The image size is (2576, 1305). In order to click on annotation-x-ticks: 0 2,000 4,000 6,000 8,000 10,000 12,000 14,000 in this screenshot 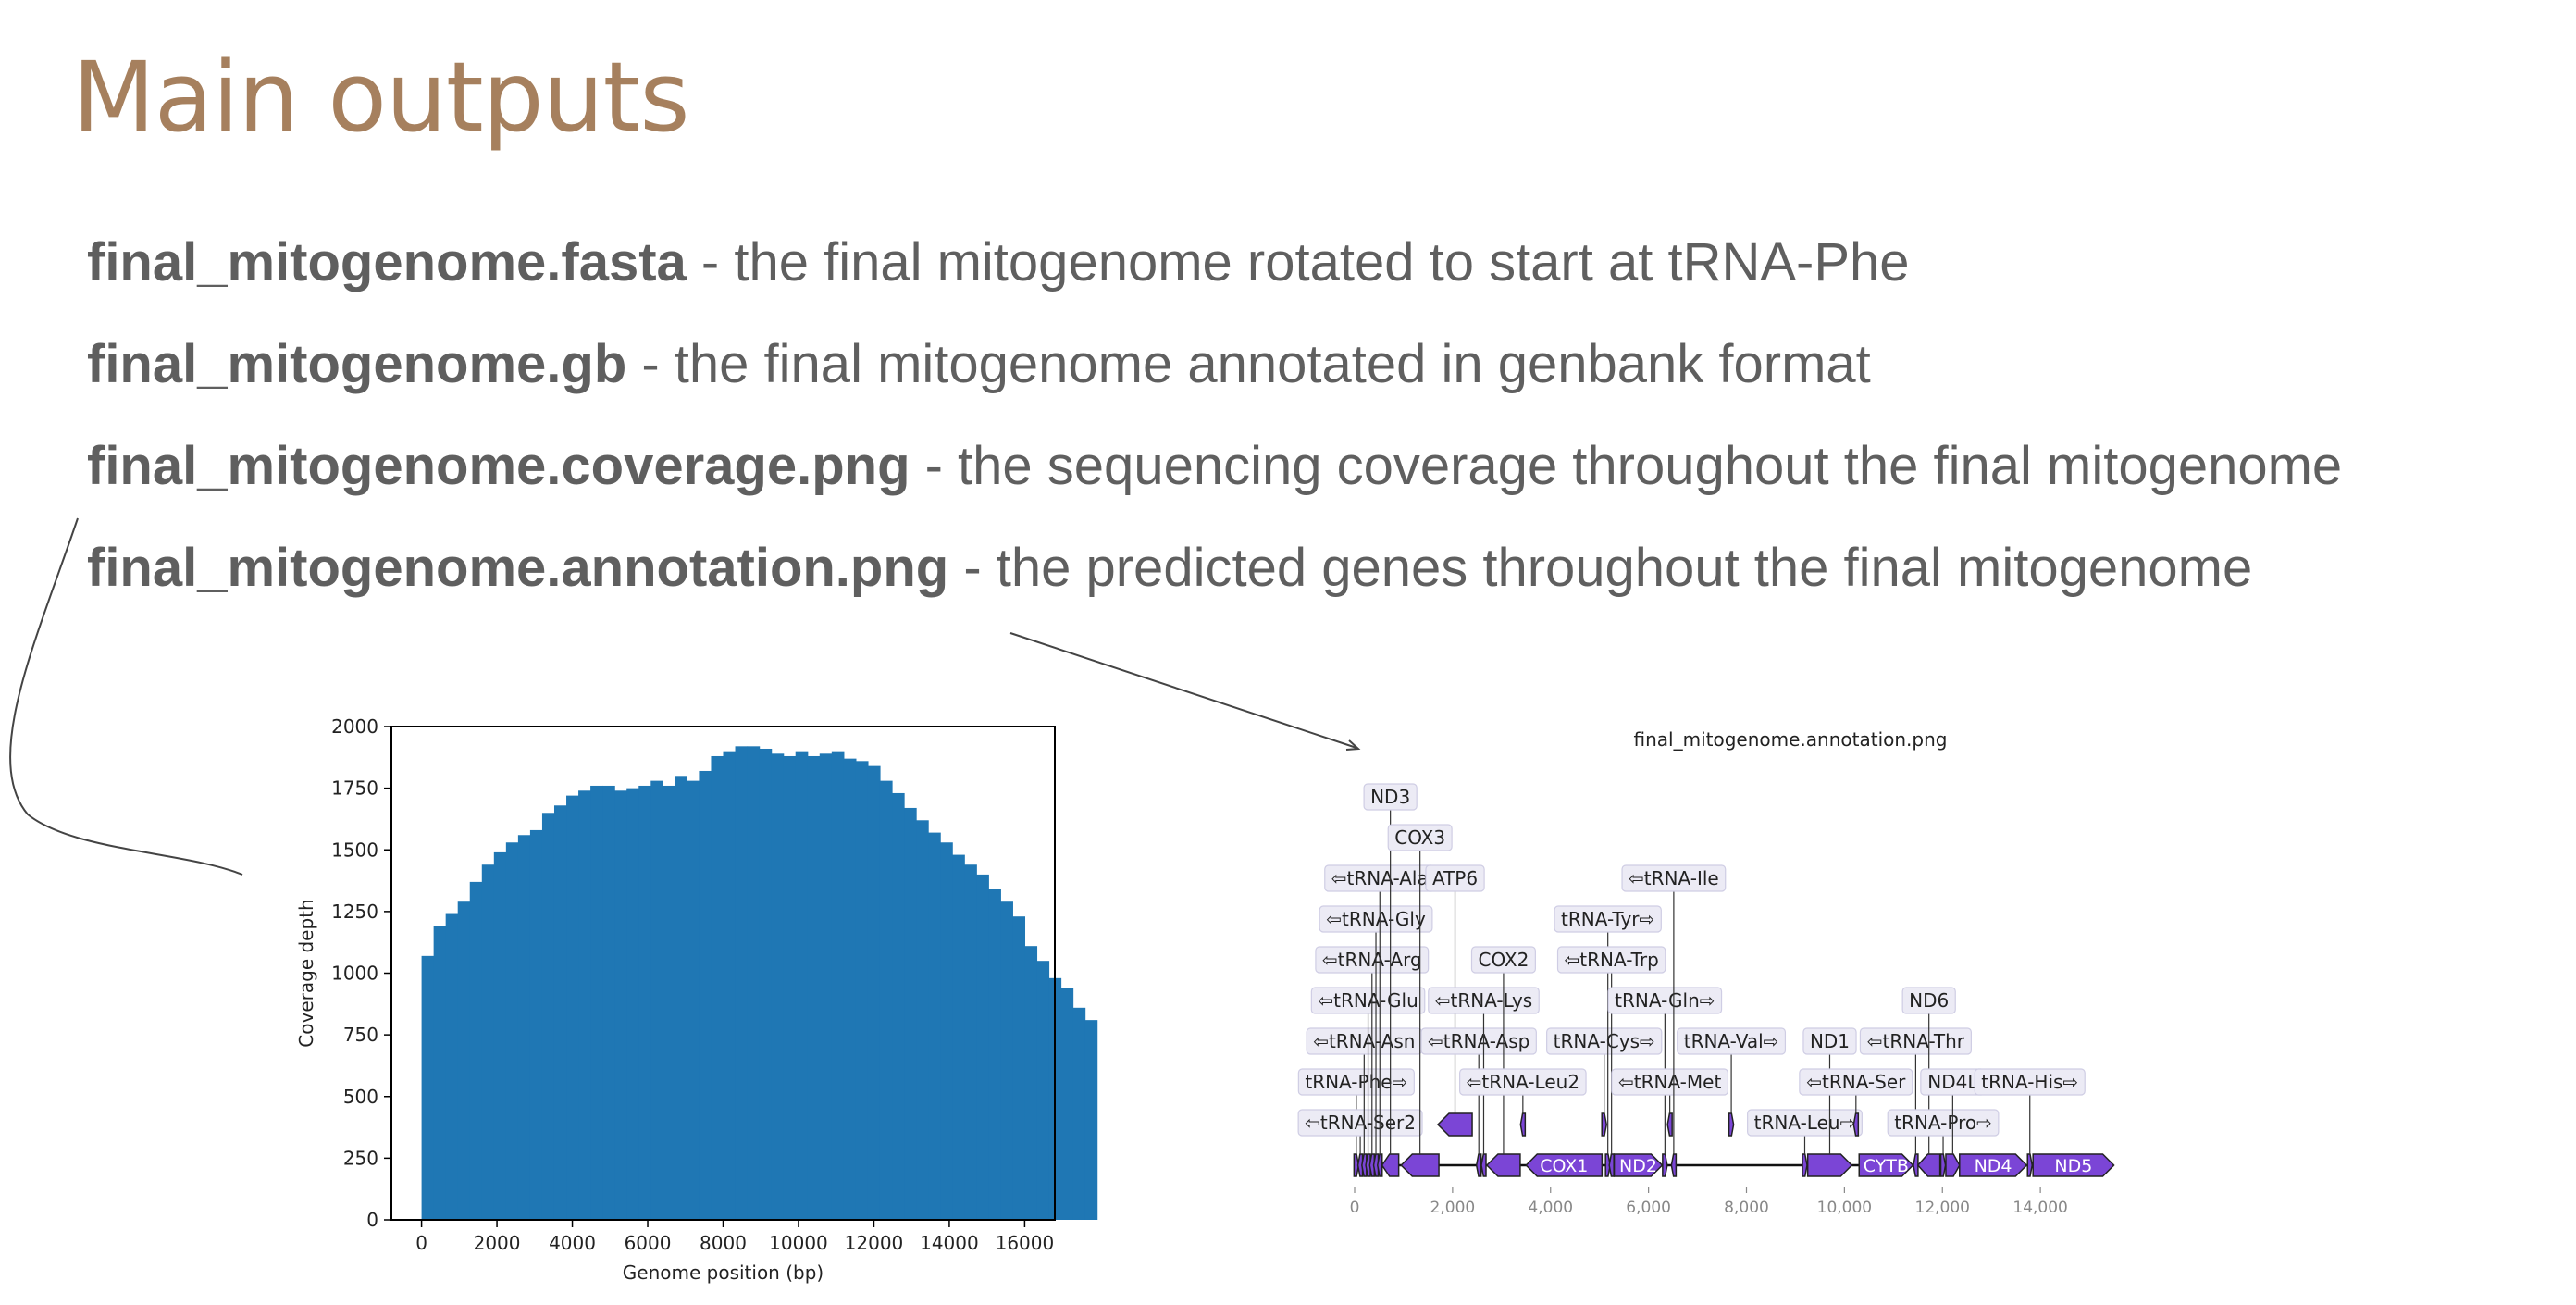, I will do `click(1709, 1202)`.